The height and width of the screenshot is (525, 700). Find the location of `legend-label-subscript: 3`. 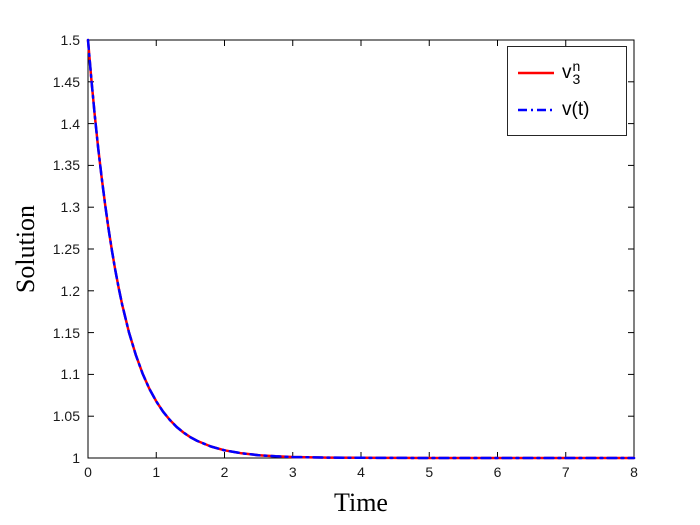

legend-label-subscript: 3 is located at coordinates (576, 78).